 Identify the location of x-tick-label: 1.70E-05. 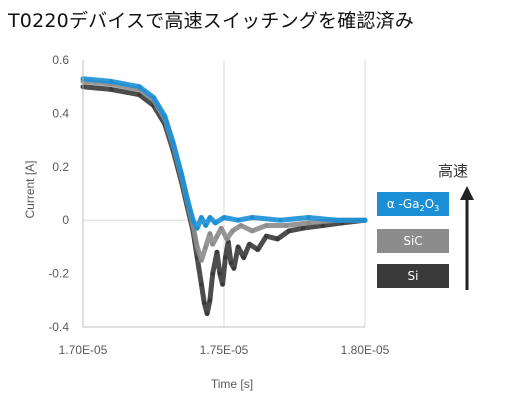
(83, 350).